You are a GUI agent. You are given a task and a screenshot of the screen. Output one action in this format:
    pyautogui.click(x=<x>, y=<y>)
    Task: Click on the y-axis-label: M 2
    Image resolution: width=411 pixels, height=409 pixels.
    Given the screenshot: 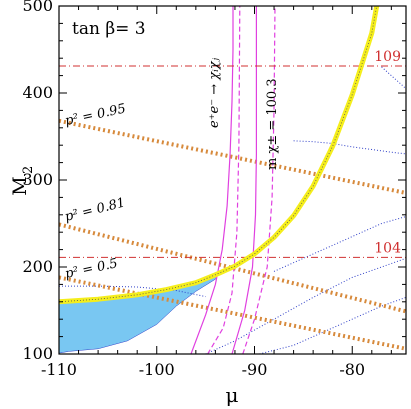 What is the action you would take?
    pyautogui.click(x=22, y=181)
    